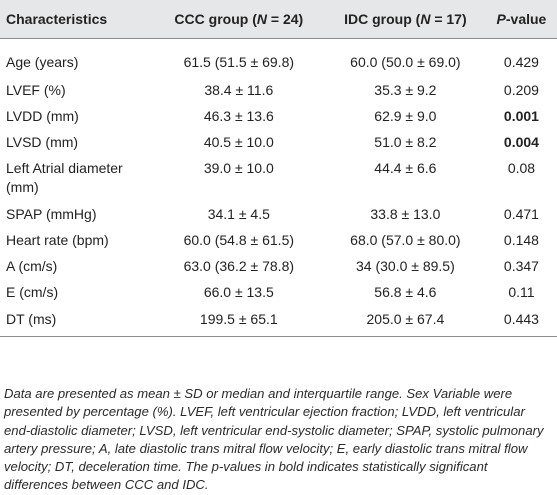  I want to click on cell-ccc: 66.0 ± 13.5, so click(238, 291).